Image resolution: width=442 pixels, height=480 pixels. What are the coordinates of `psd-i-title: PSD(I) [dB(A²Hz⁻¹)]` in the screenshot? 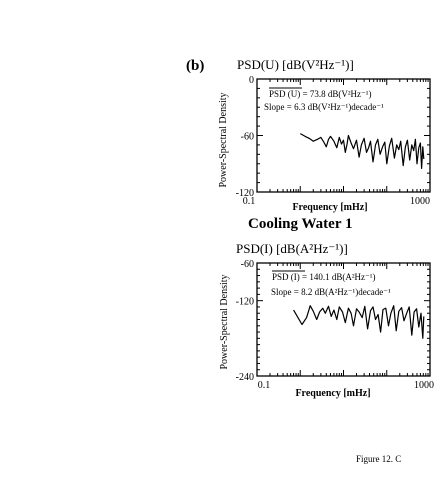 It's located at (292, 248).